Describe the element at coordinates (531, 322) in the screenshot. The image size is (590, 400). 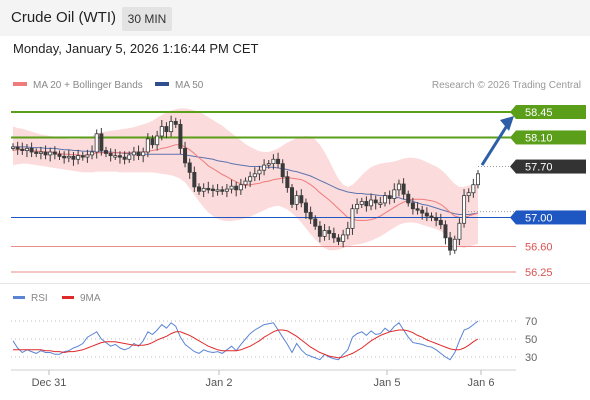
I see `rsi-tick-label: 70` at that location.